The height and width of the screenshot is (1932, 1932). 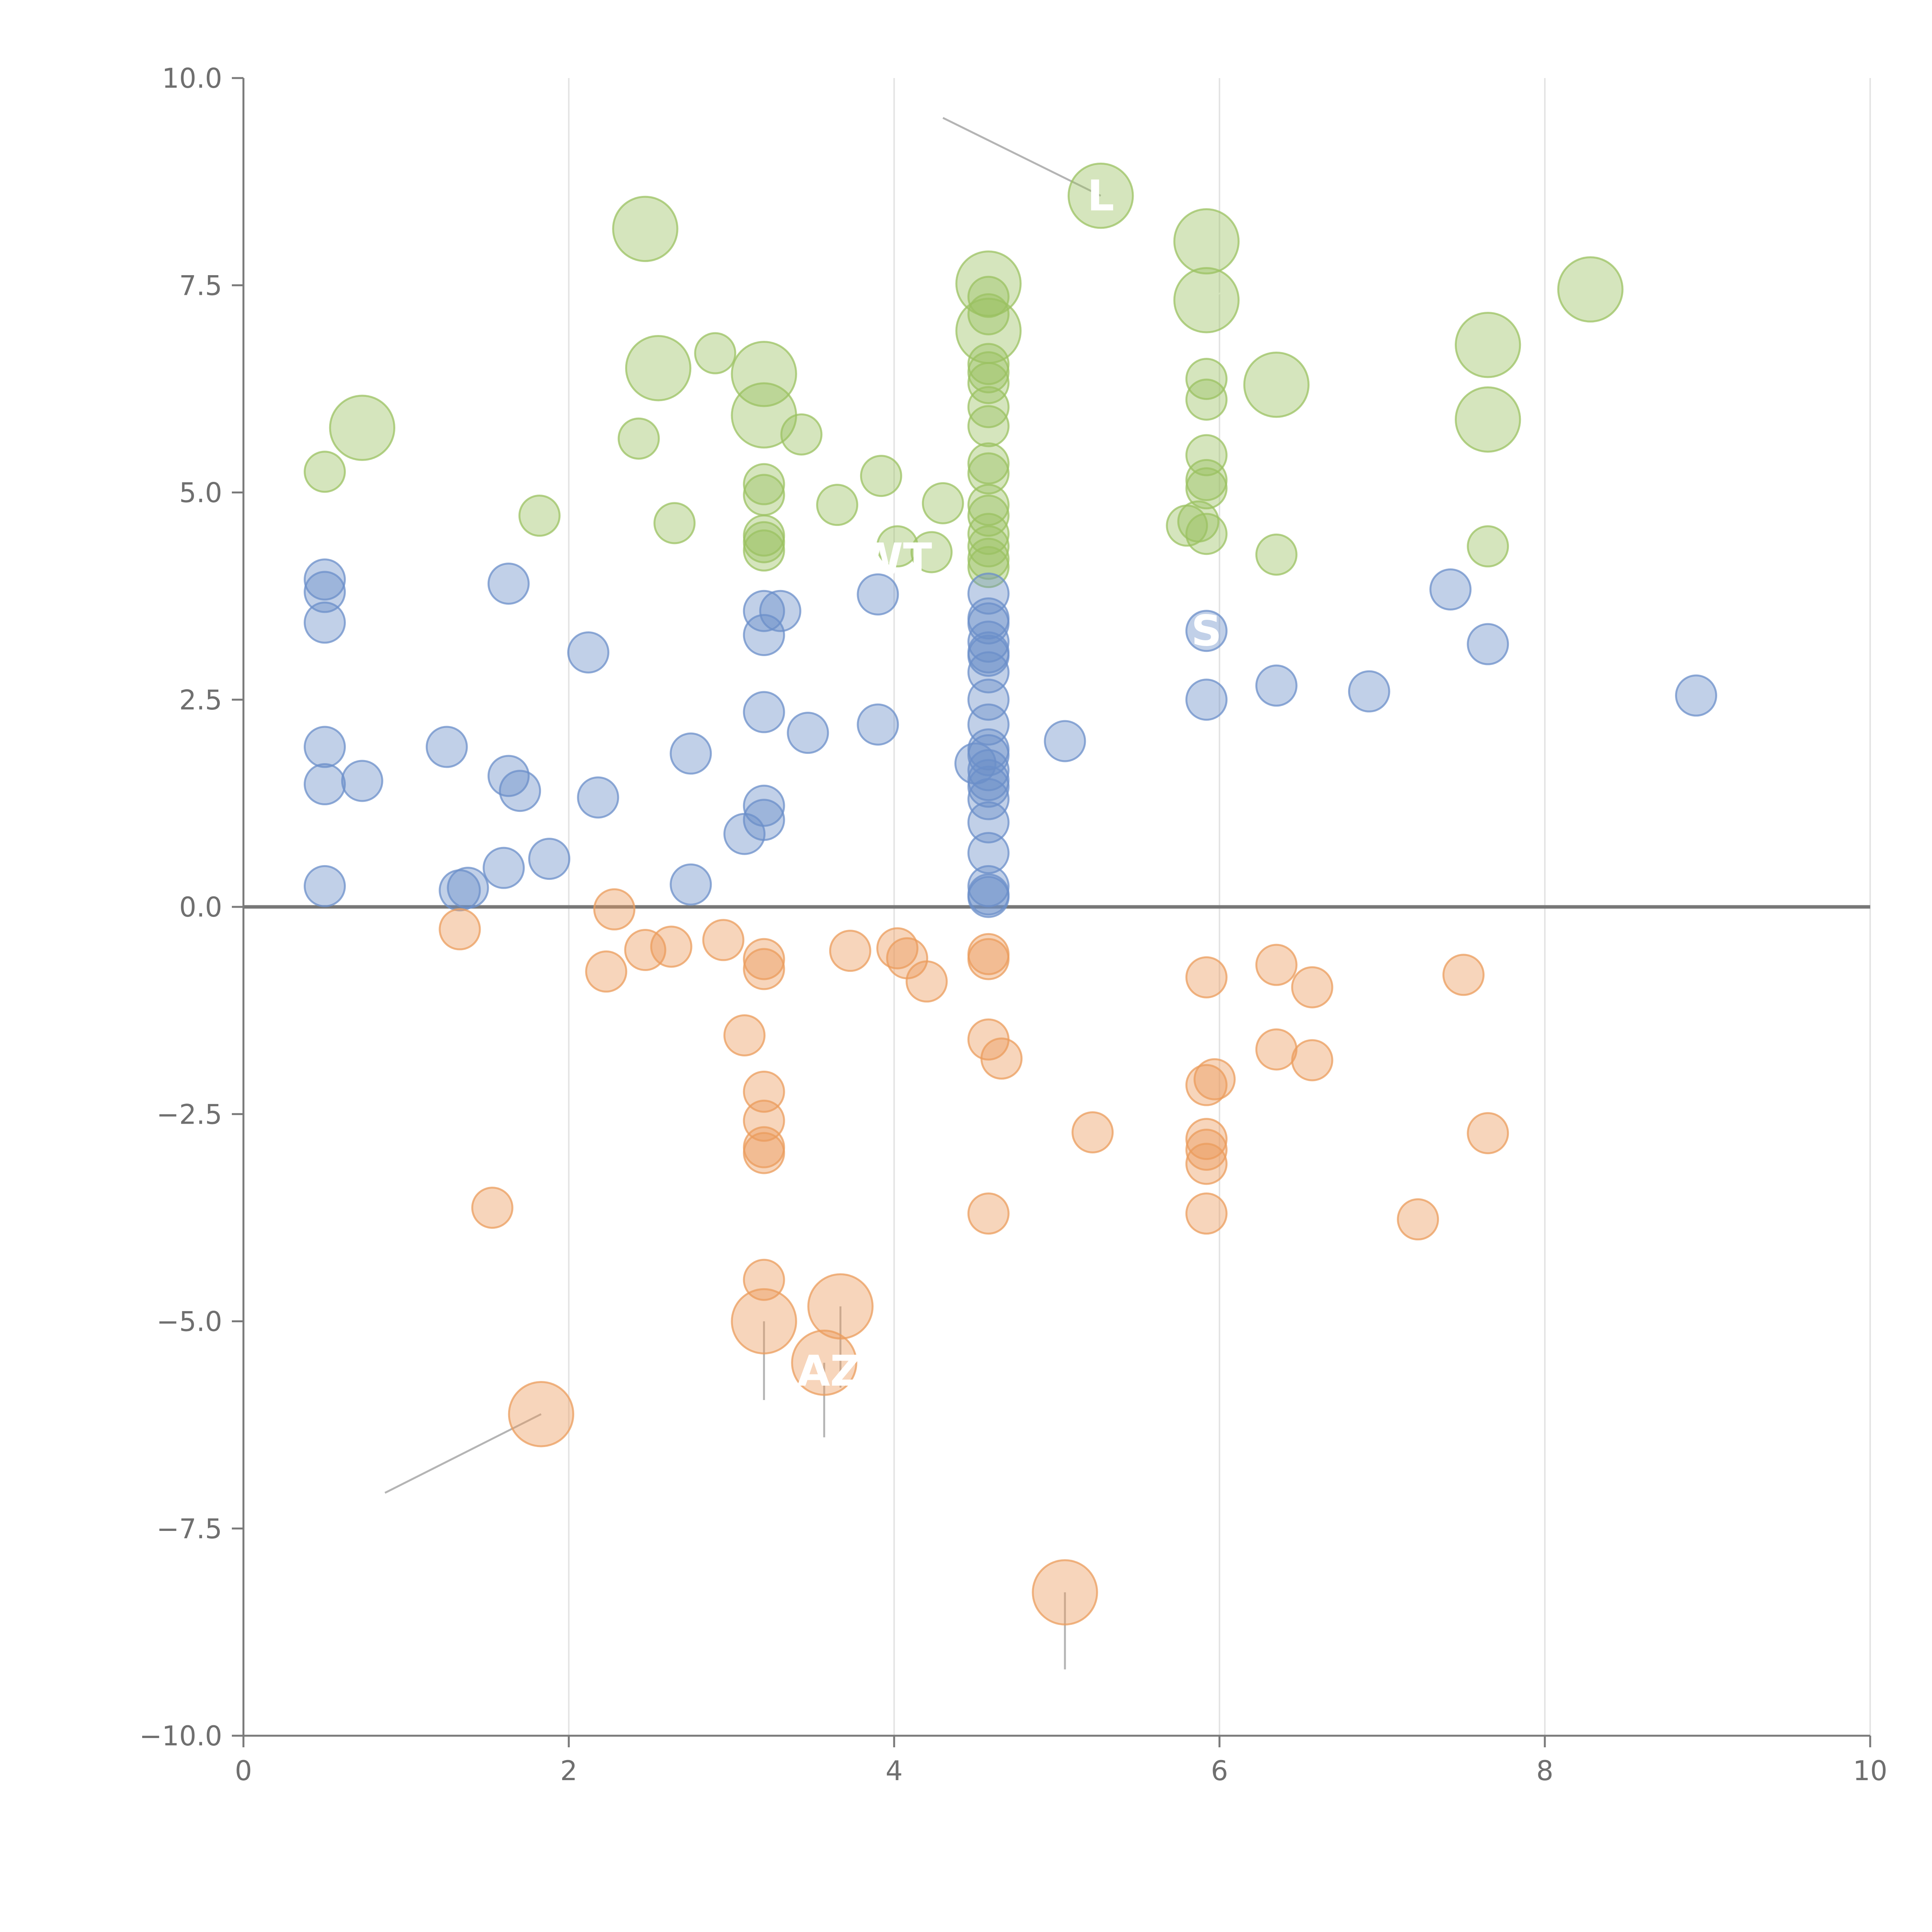 What do you see at coordinates (192, 78) in the screenshot?
I see `y-tick-label-0: 10.0` at bounding box center [192, 78].